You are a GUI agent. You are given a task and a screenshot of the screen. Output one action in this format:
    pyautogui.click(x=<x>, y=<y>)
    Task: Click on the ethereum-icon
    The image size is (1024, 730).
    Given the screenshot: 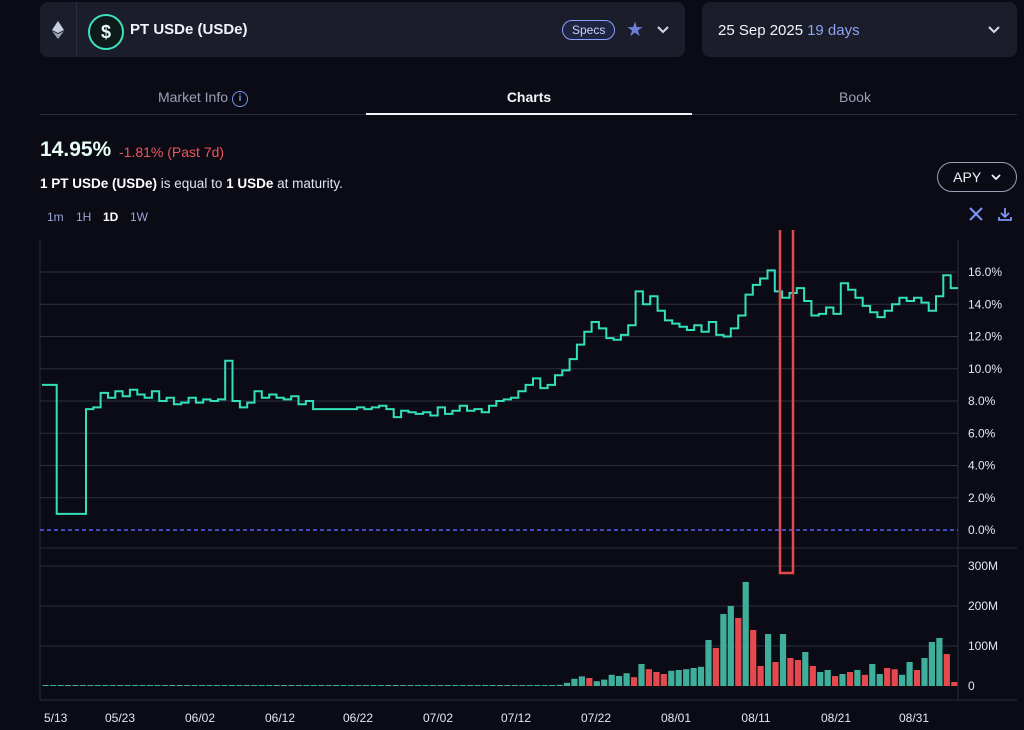 What is the action you would take?
    pyautogui.click(x=58, y=29)
    